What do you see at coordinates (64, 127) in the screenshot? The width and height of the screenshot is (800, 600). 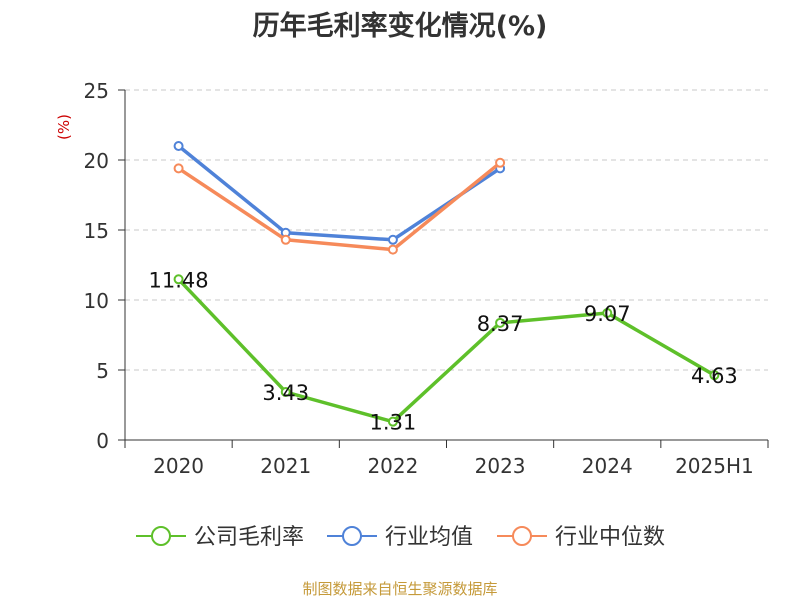 I see `y-axis-title: (%)` at bounding box center [64, 127].